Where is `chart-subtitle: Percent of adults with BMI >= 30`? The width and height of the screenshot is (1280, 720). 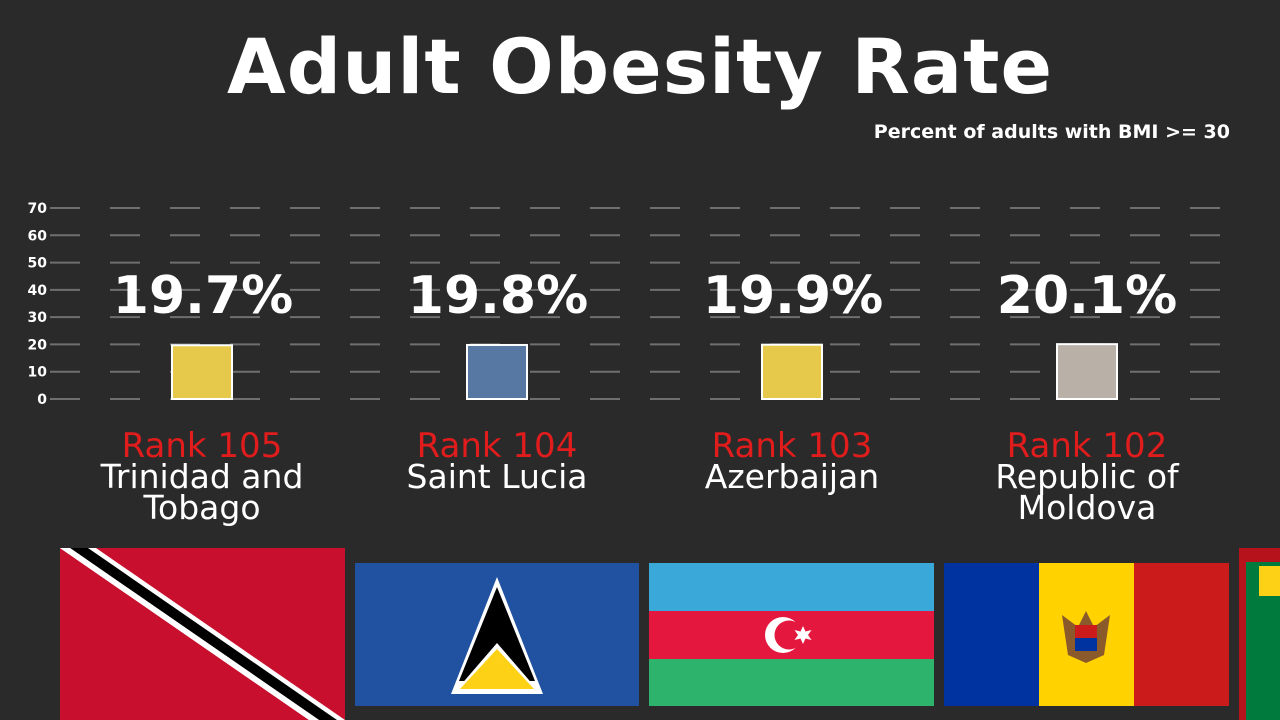
chart-subtitle: Percent of adults with BMI >= 30 is located at coordinates (1051, 132).